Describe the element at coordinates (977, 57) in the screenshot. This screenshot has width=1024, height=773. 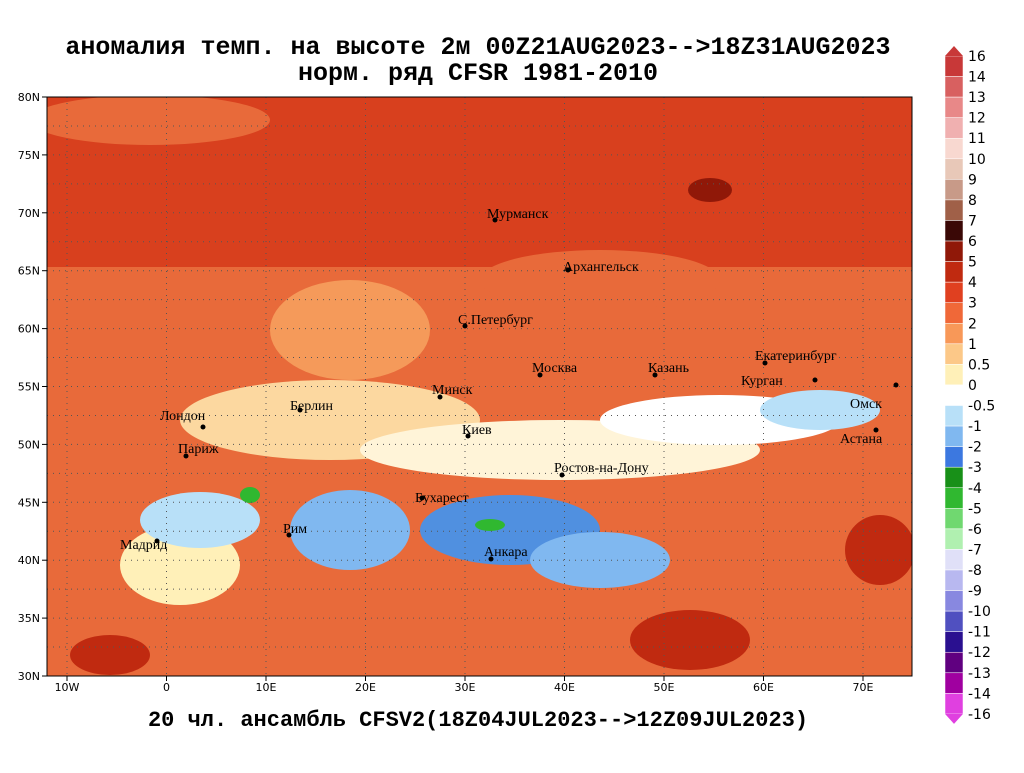
I see `colorbar-label: 16` at that location.